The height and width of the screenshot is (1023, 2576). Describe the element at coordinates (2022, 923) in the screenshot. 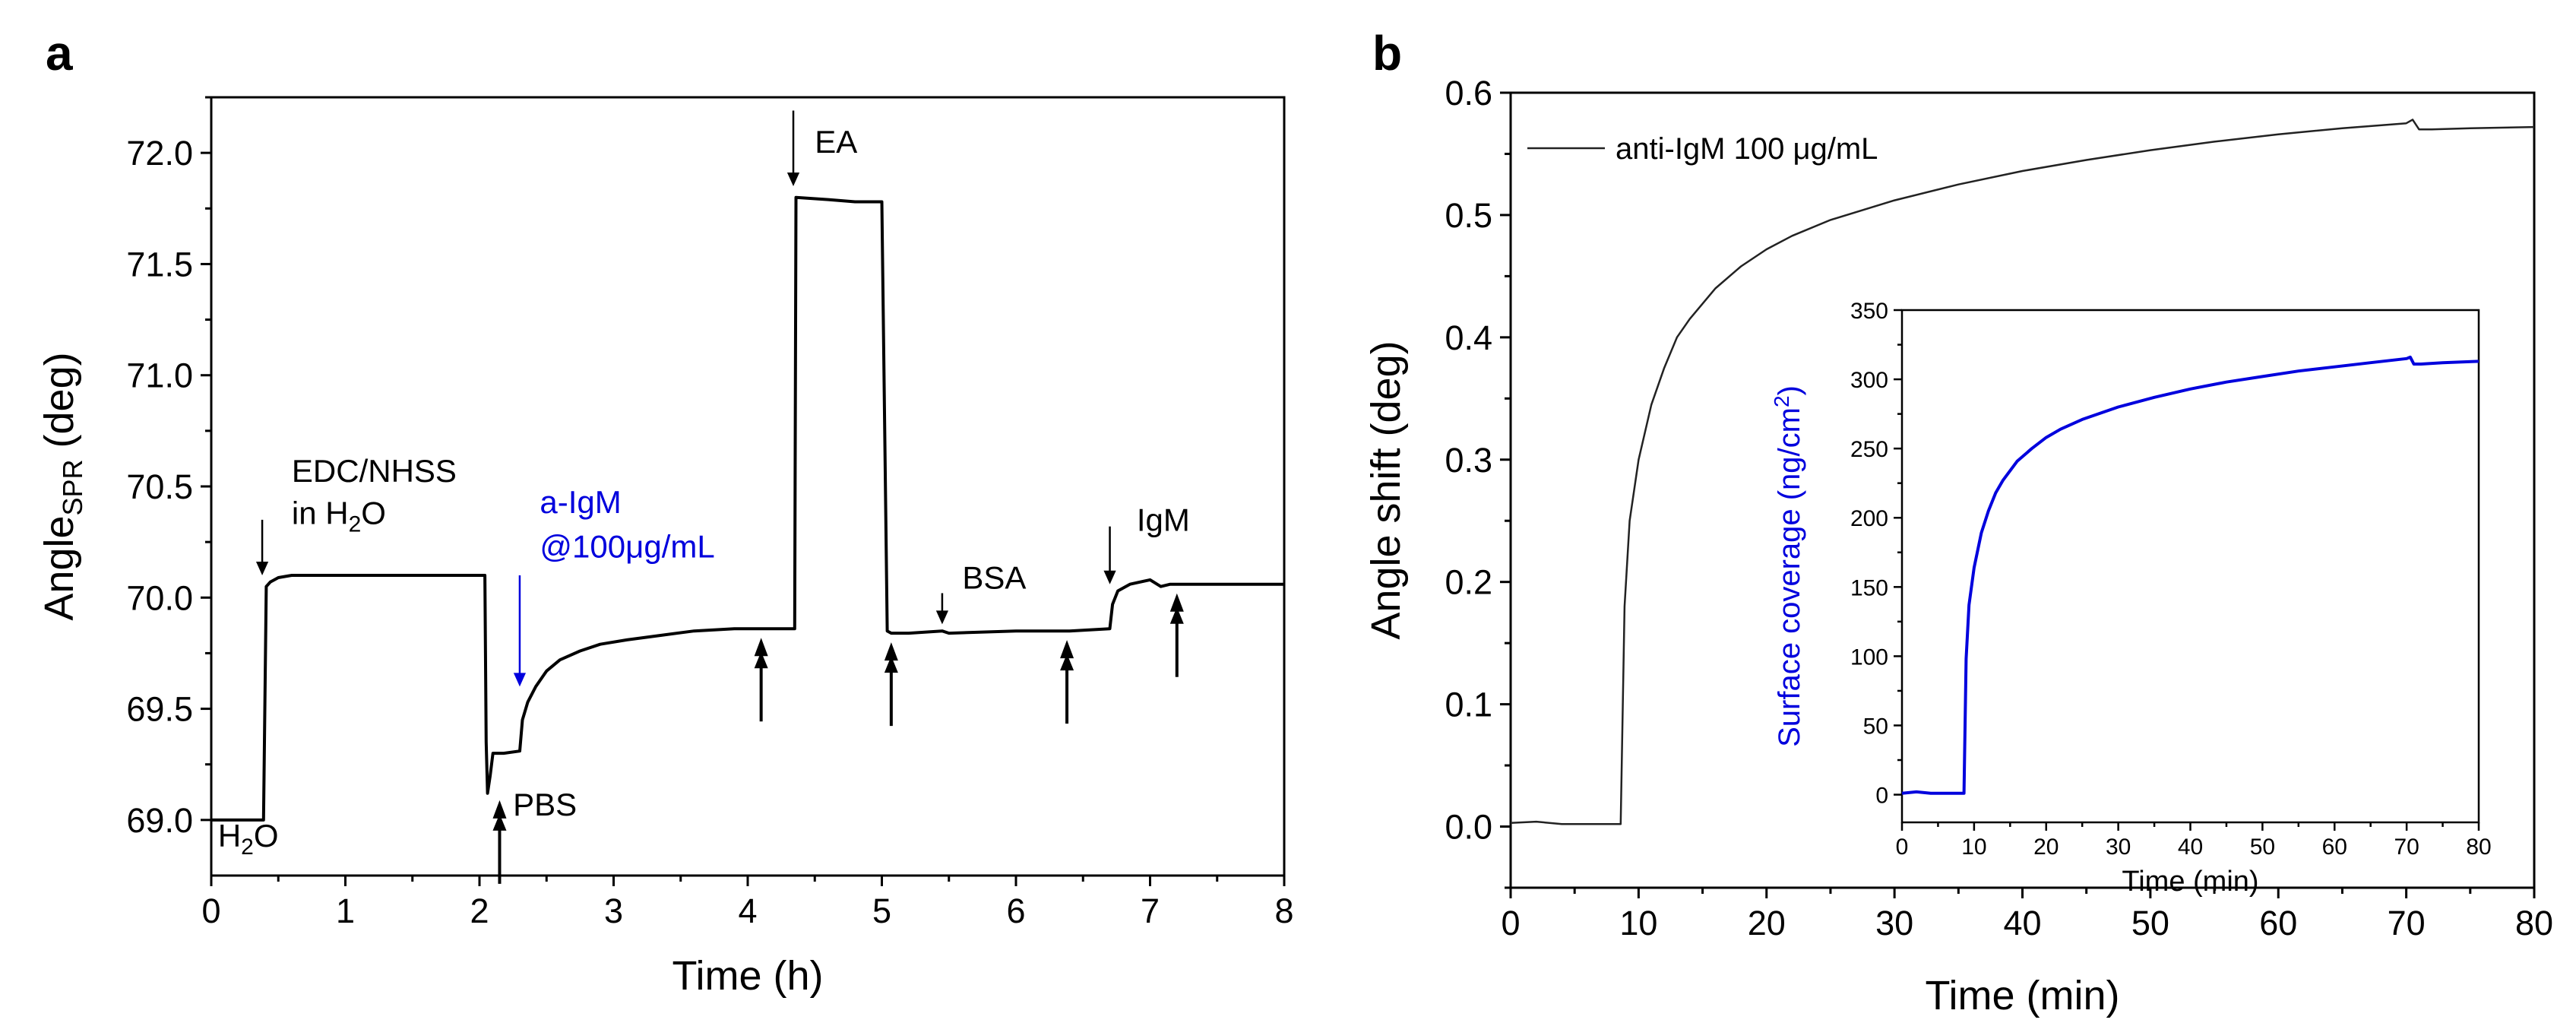

I see `panel-b-xtick-label: 40` at that location.